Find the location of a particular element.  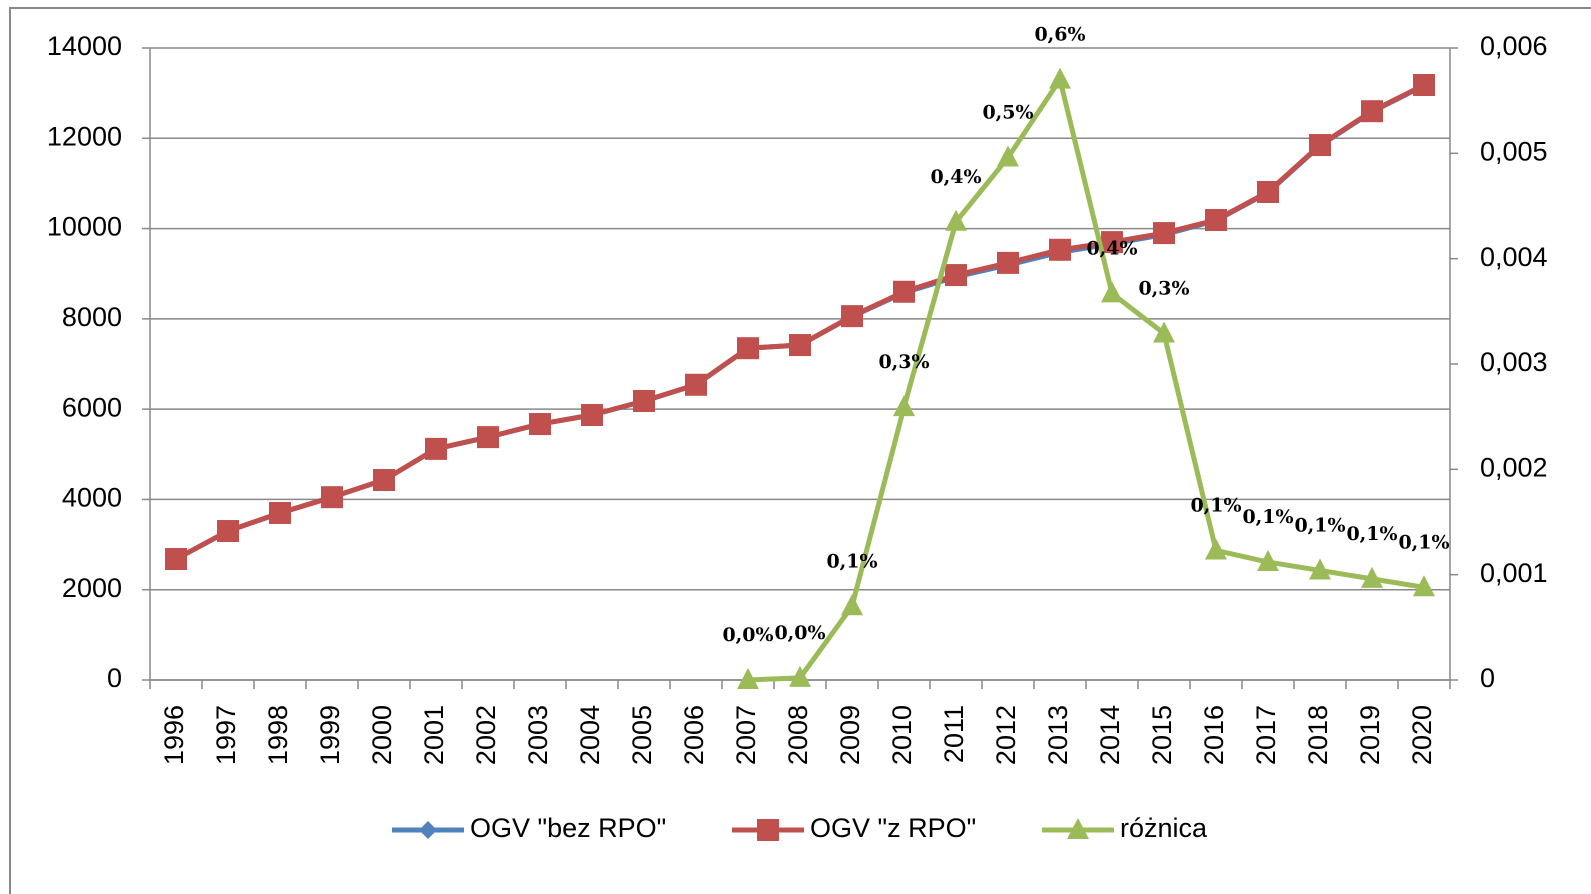

y-tick-label: 2000 is located at coordinates (92, 588).